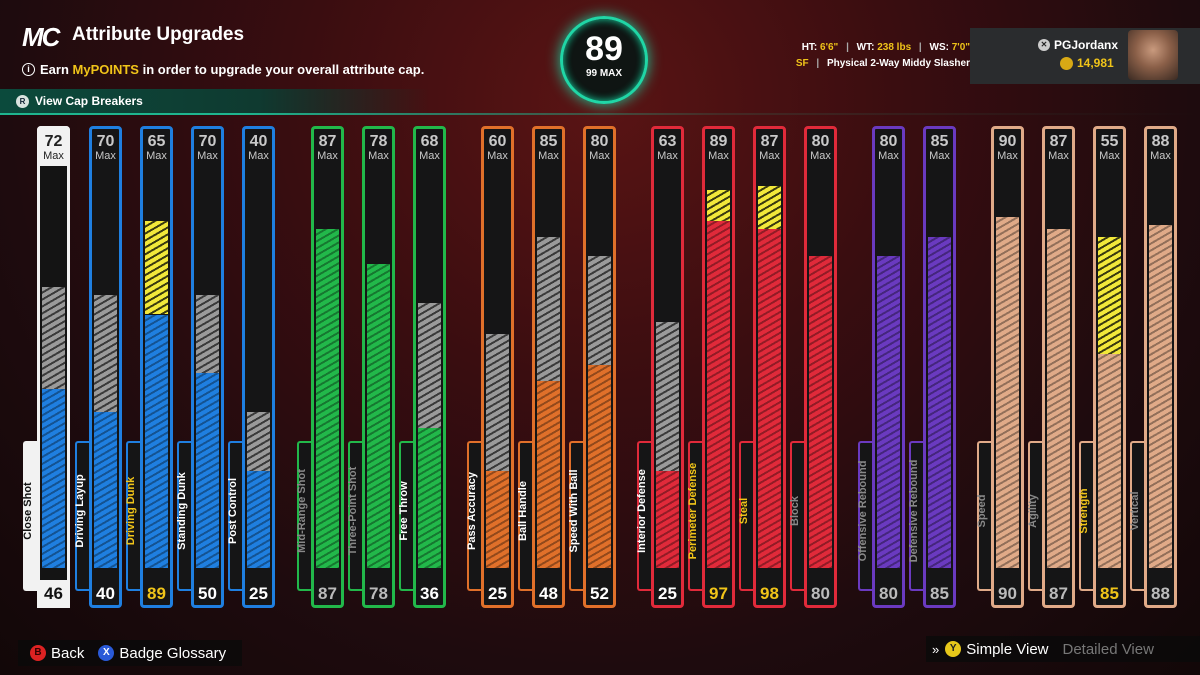 This screenshot has width=1200, height=675. Describe the element at coordinates (744, 511) in the screenshot. I see `attribute-name: Steal` at that location.